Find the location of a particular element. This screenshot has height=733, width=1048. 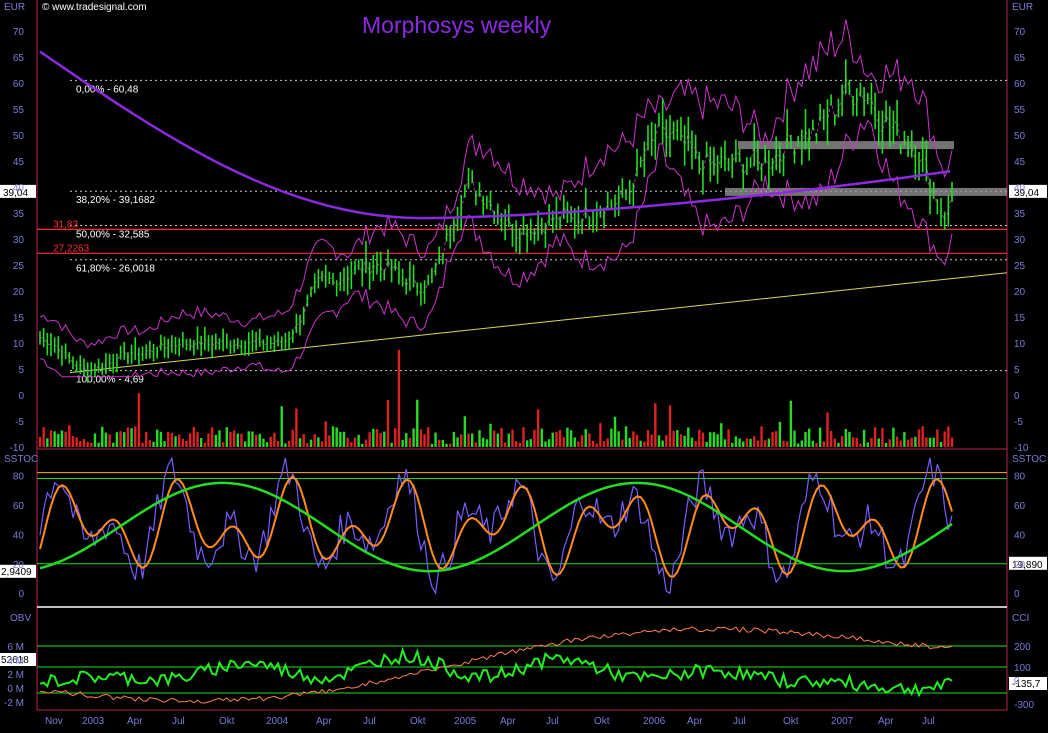

price-tick-right: 0 is located at coordinates (1017, 396).